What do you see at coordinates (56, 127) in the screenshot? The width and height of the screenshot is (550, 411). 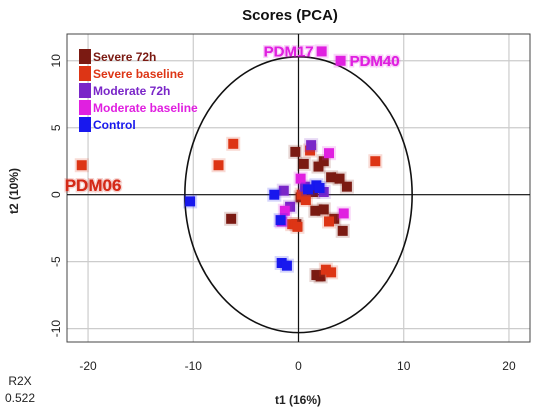 I see `y-tick-label: 5` at bounding box center [56, 127].